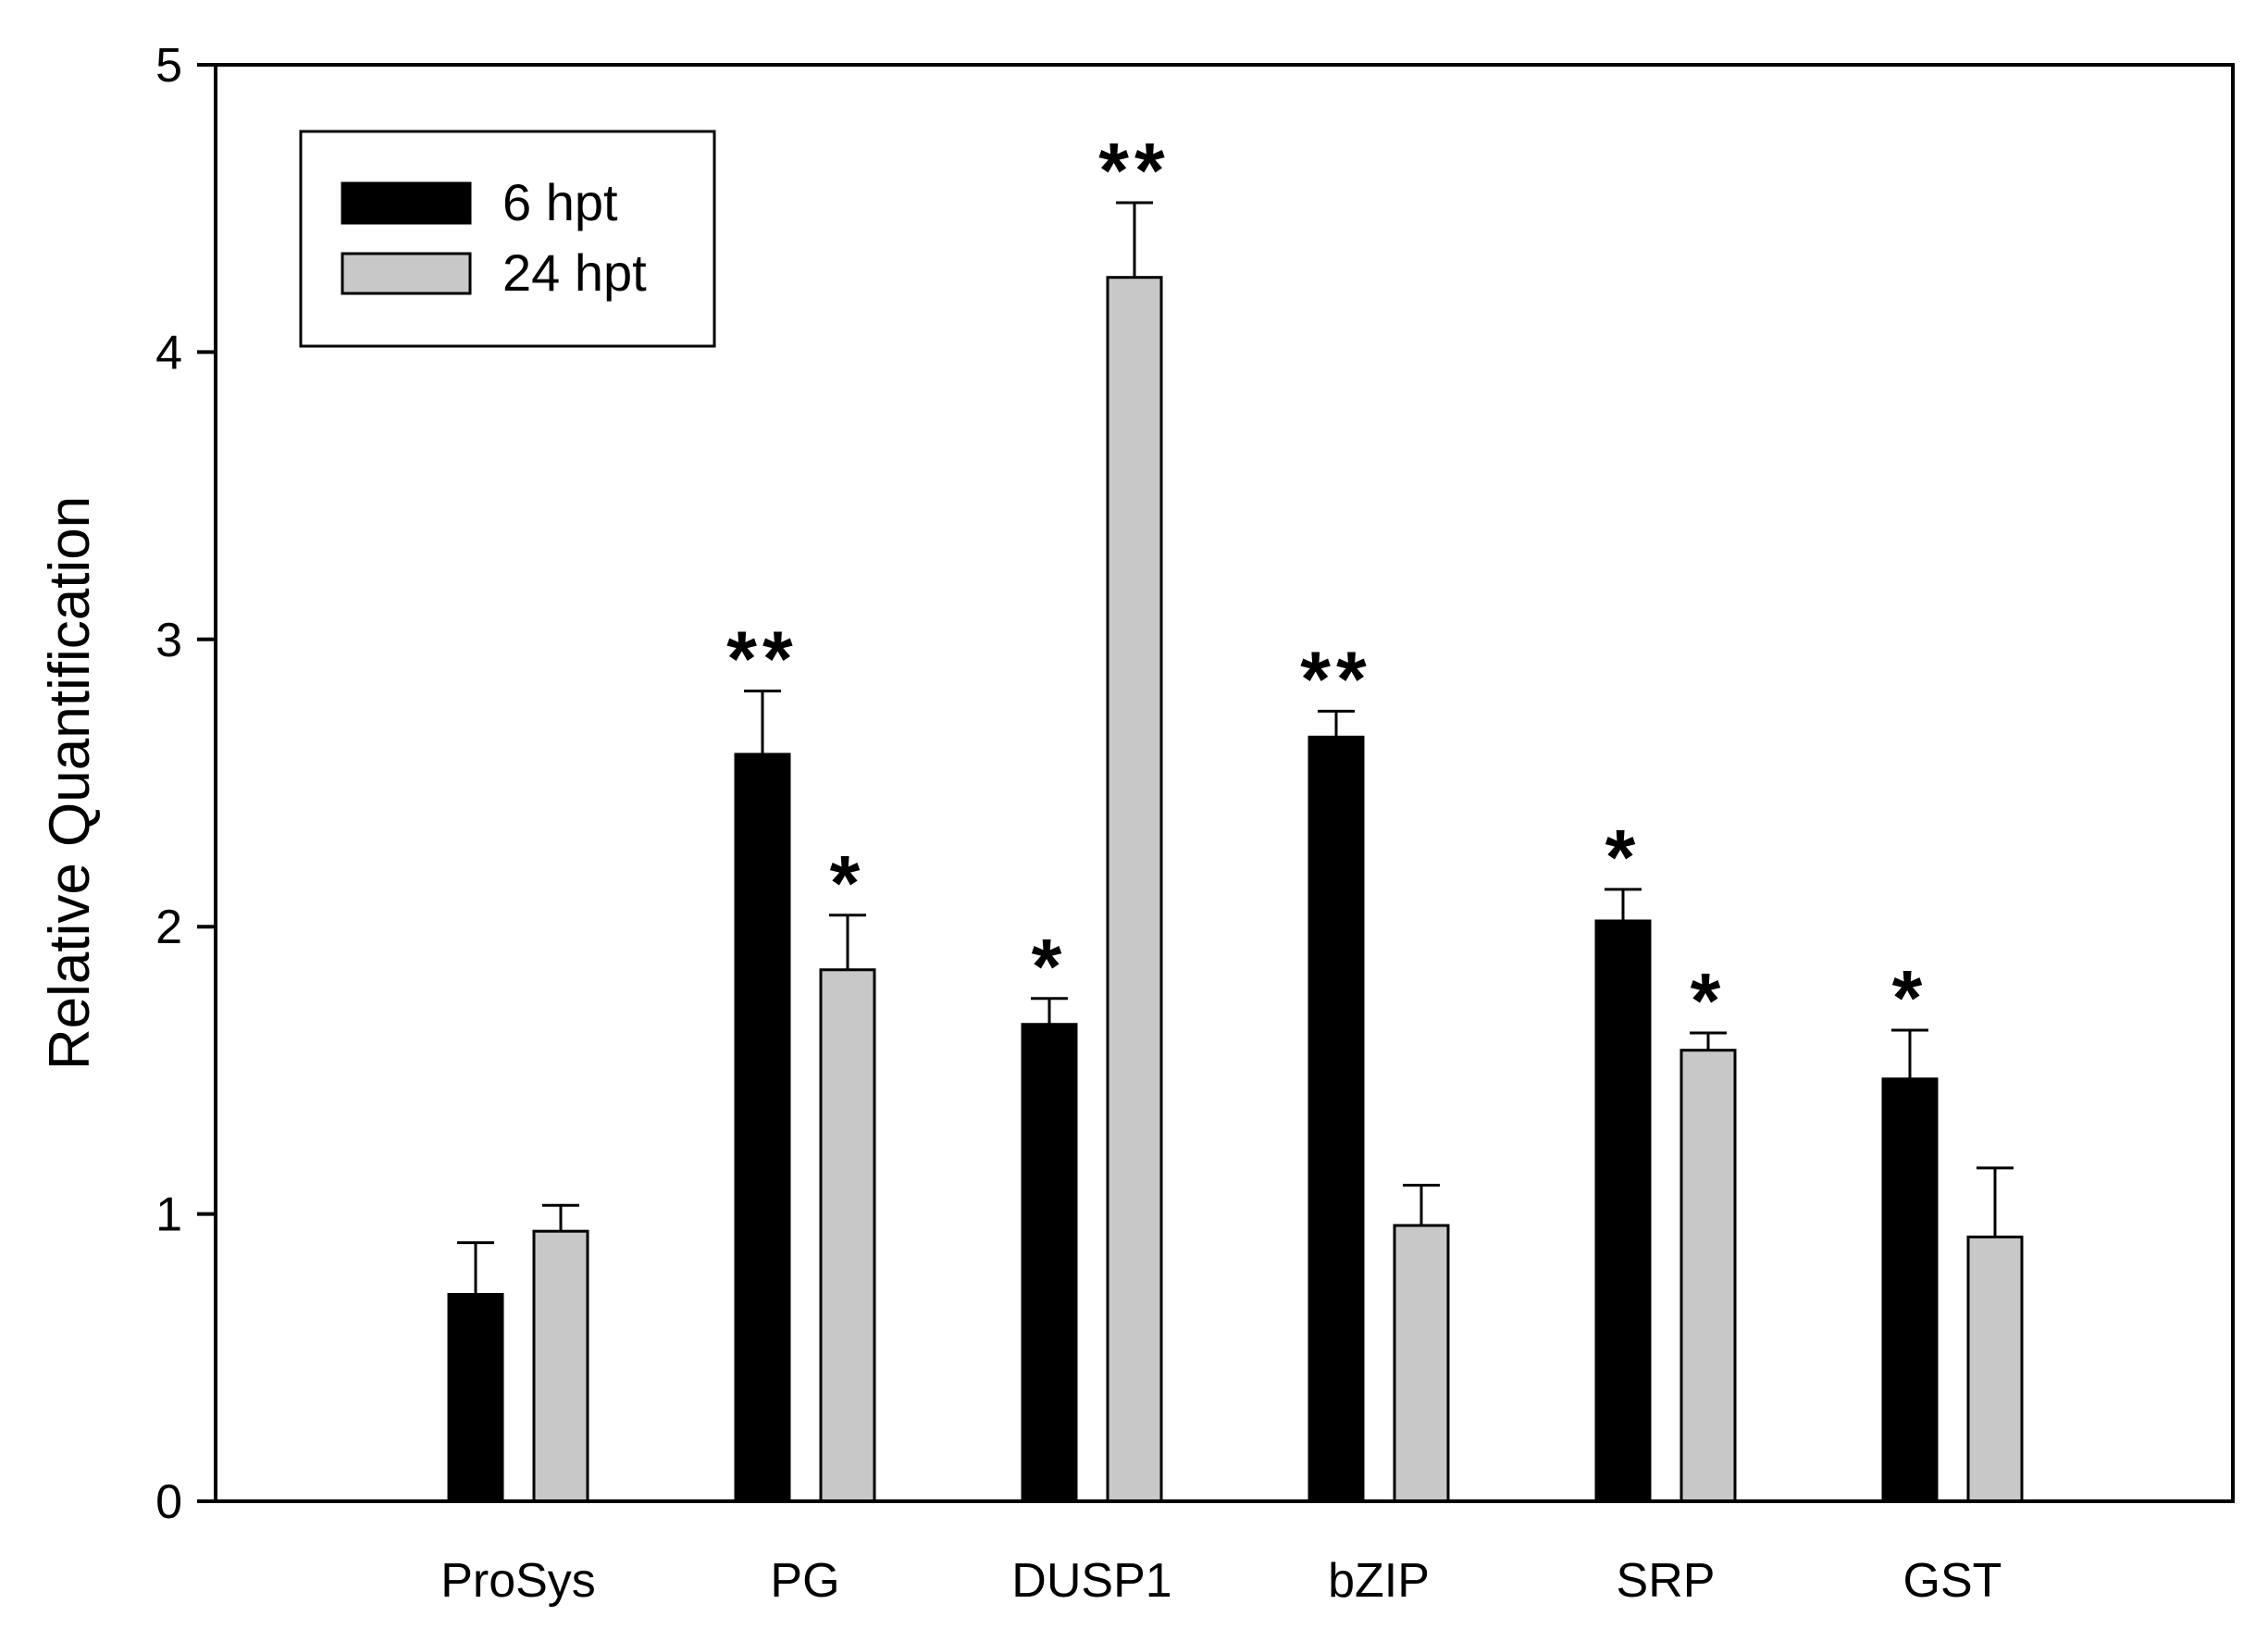 This screenshot has height=1629, width=2268. What do you see at coordinates (848, 882) in the screenshot?
I see `significance-24hpt-pg: *` at bounding box center [848, 882].